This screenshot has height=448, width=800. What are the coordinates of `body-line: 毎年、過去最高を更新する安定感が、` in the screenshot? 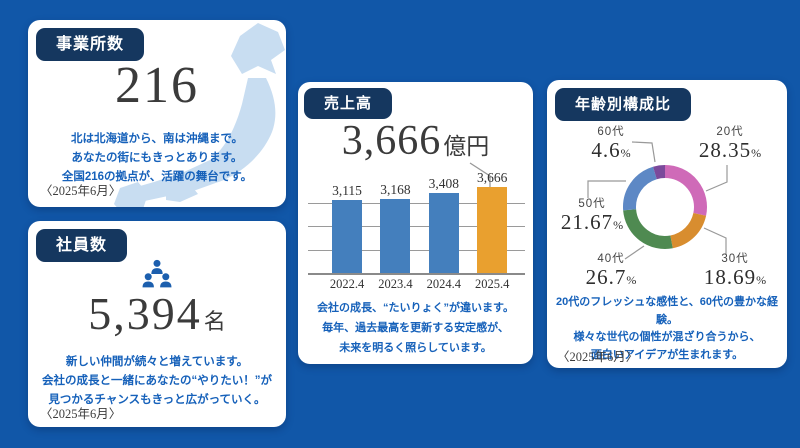 It's located at (415, 328).